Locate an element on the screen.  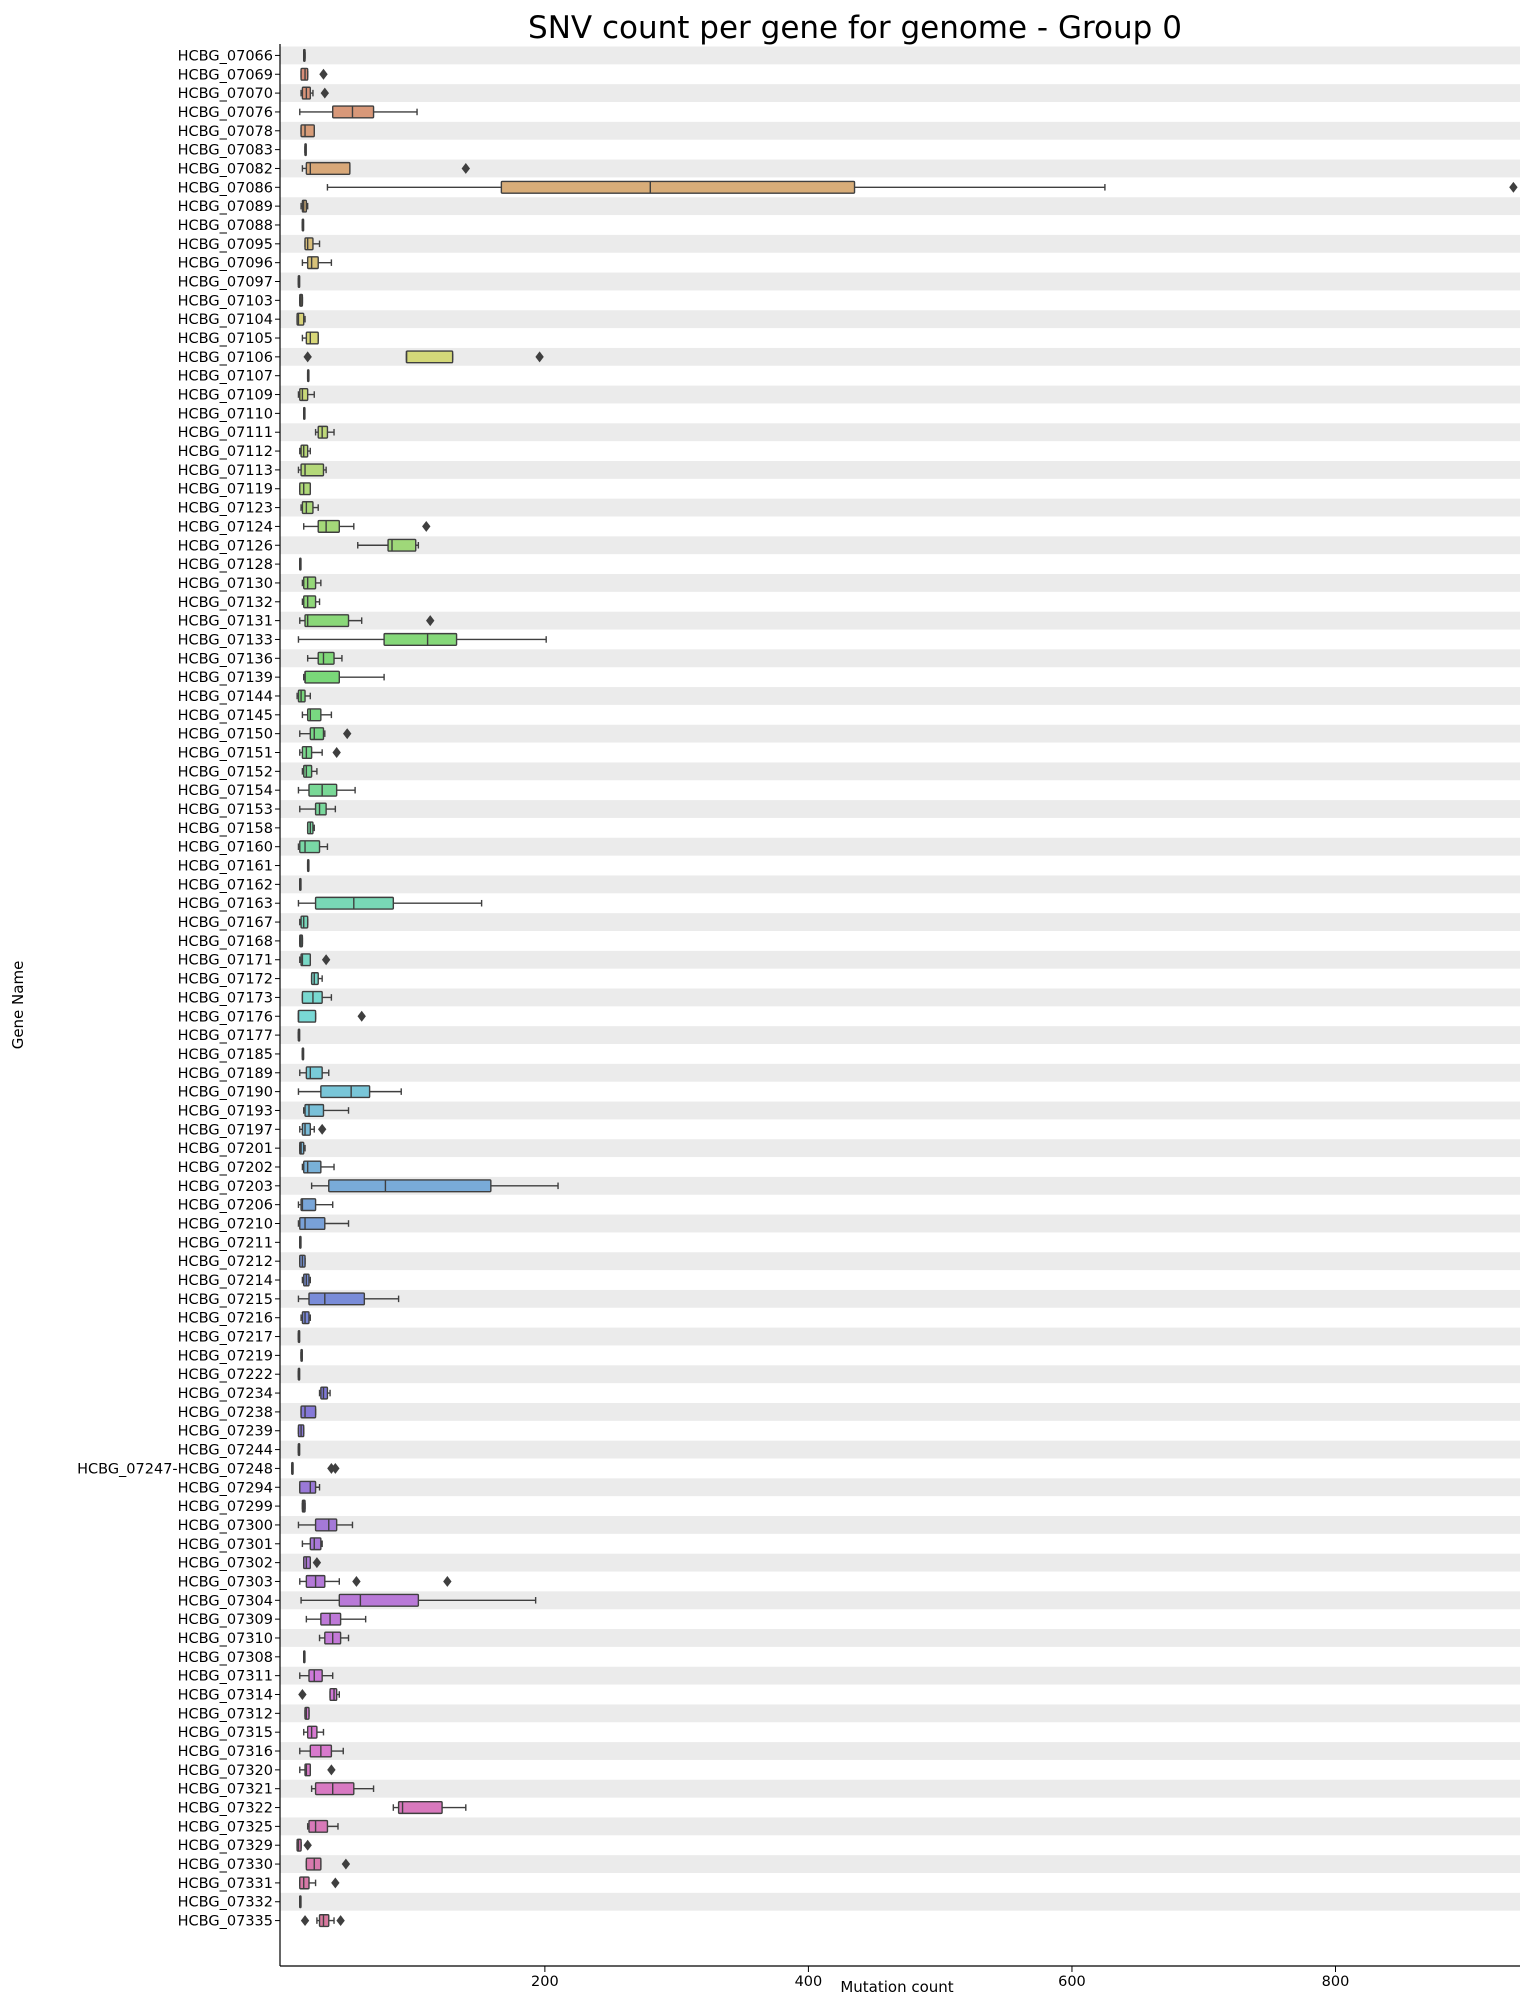
y-tick-label: HCBG_07308 is located at coordinates (225, 1658).